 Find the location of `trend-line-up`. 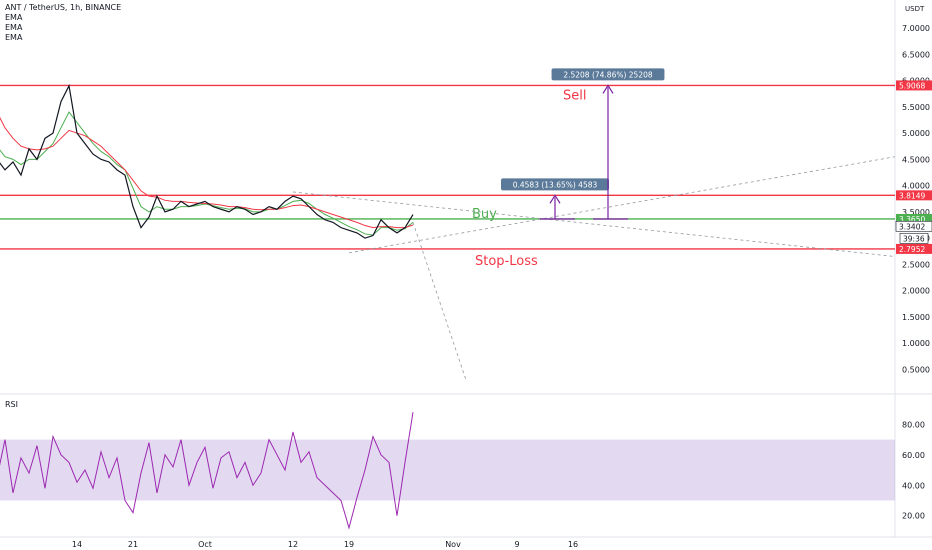

trend-line-up is located at coordinates (622, 205).